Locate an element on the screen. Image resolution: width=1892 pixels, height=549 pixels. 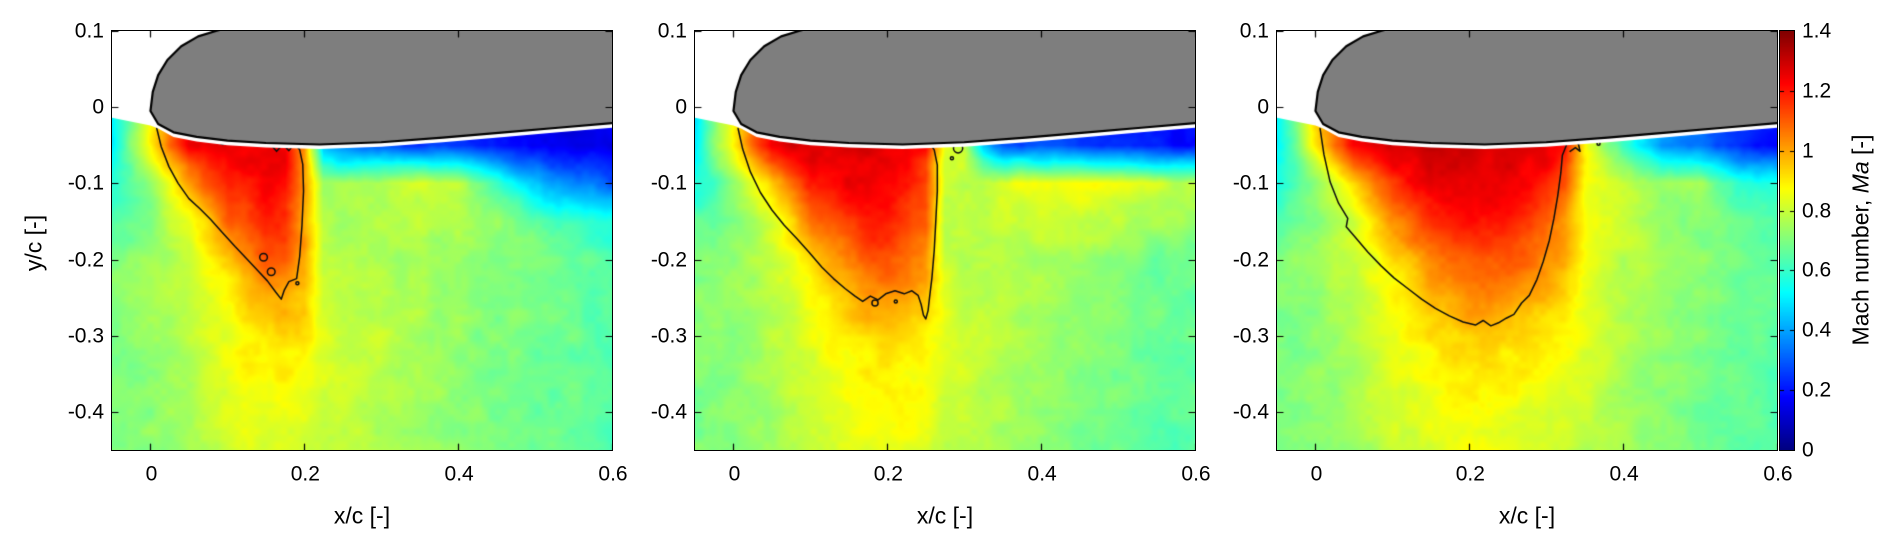
colorbar-tick-label: 0.6 is located at coordinates (1817, 270).